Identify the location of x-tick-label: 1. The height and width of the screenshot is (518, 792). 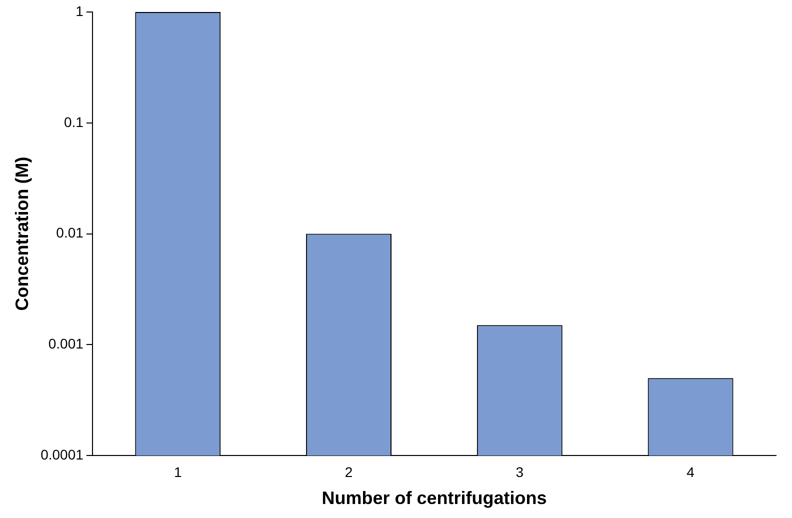
(178, 472).